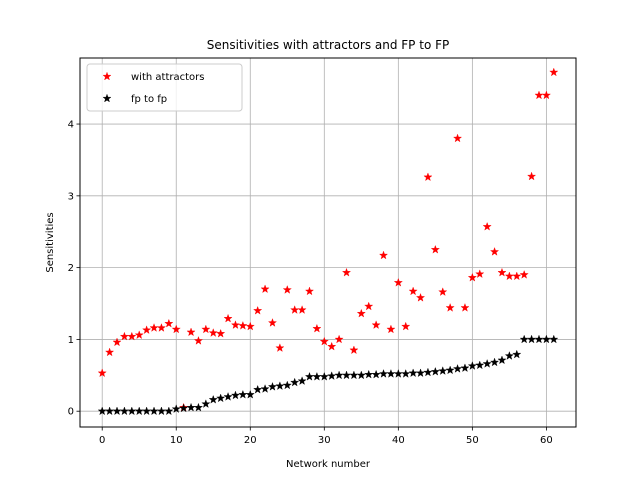  Describe the element at coordinates (250, 440) in the screenshot. I see `x-tick-label: 20` at that location.